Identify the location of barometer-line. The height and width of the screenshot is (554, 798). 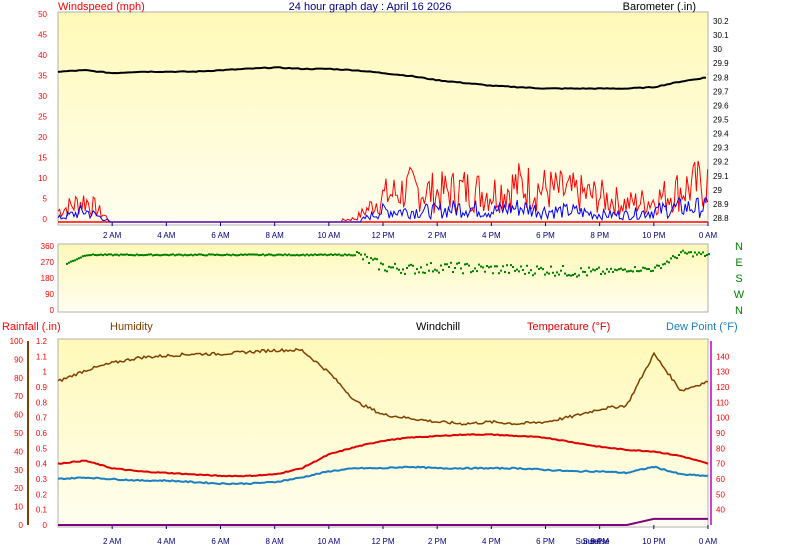
(382, 78).